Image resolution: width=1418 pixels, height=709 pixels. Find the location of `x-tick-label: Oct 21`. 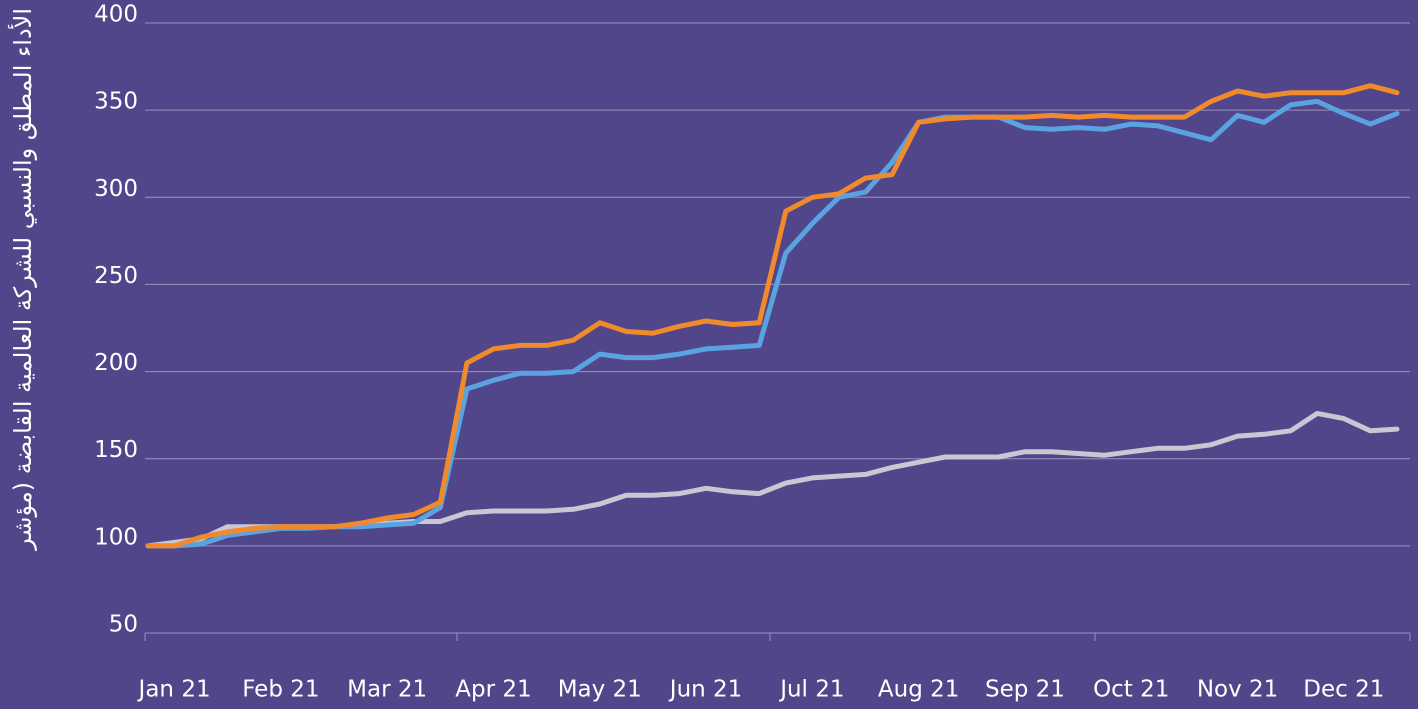

x-tick-label: Oct 21 is located at coordinates (1131, 690).